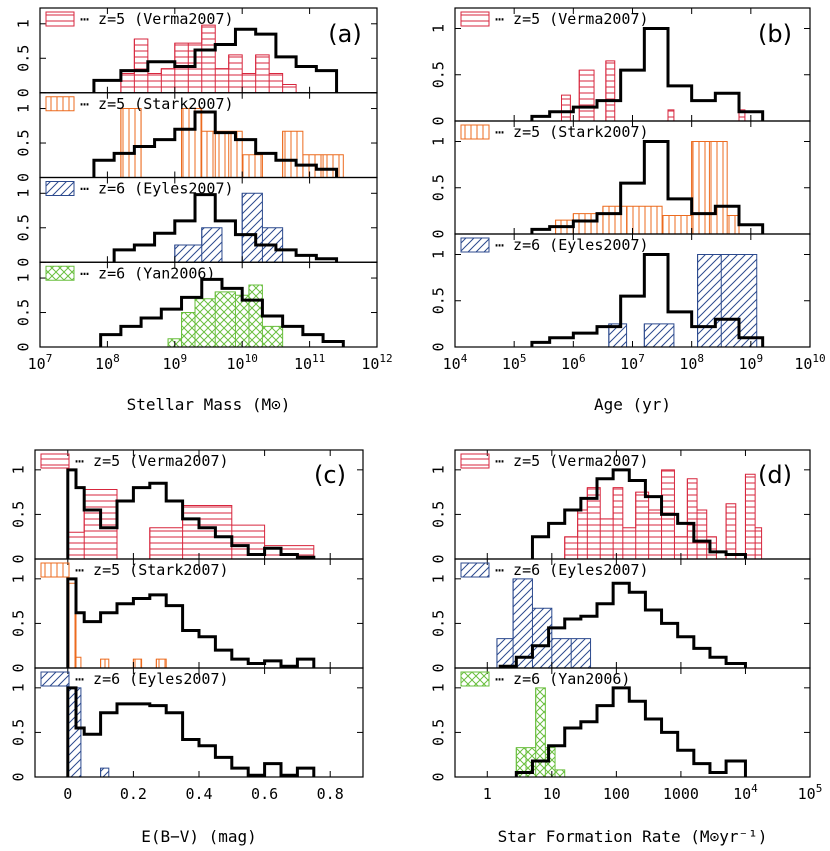 This screenshot has width=830, height=851. What do you see at coordinates (264, 794) in the screenshot?
I see `x-tick-label: 0.6` at bounding box center [264, 794].